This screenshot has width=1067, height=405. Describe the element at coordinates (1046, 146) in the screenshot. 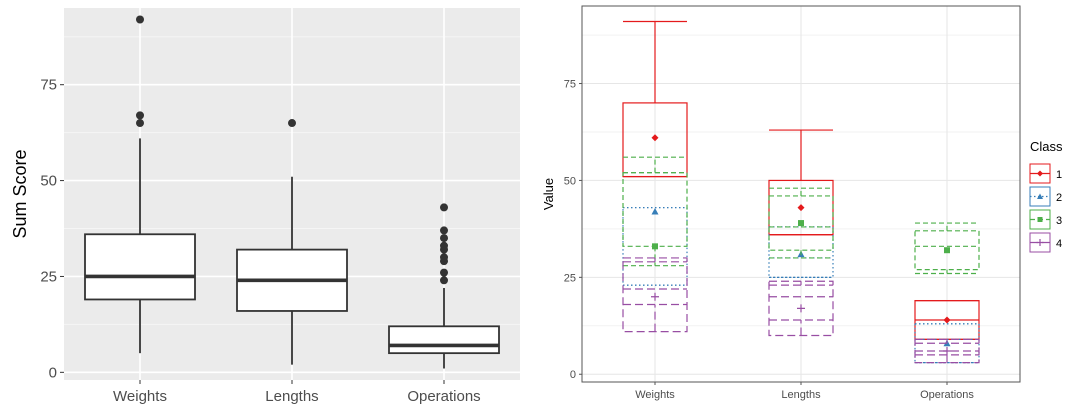

I see `legend-title: Class` at that location.